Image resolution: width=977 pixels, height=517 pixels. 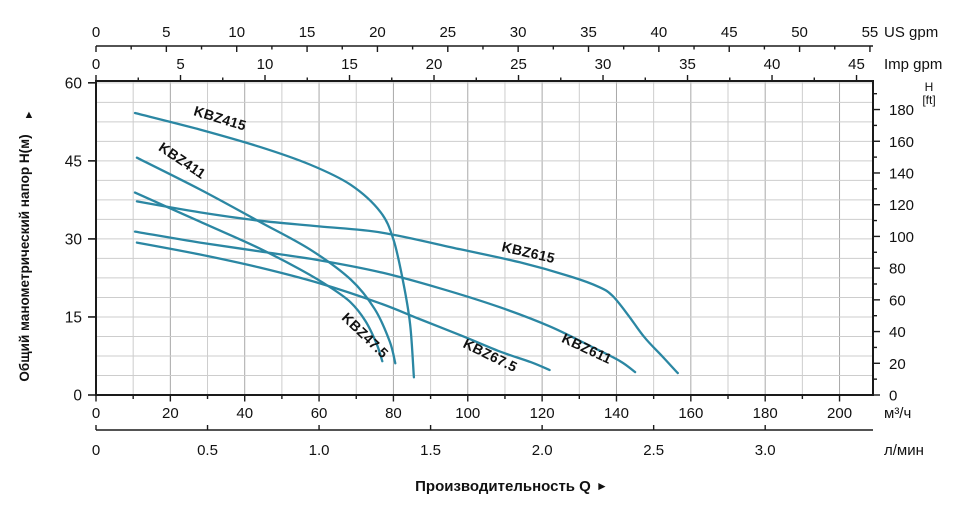 What do you see at coordinates (772, 64) in the screenshot?
I see `imp-tick-40: 40` at bounding box center [772, 64].